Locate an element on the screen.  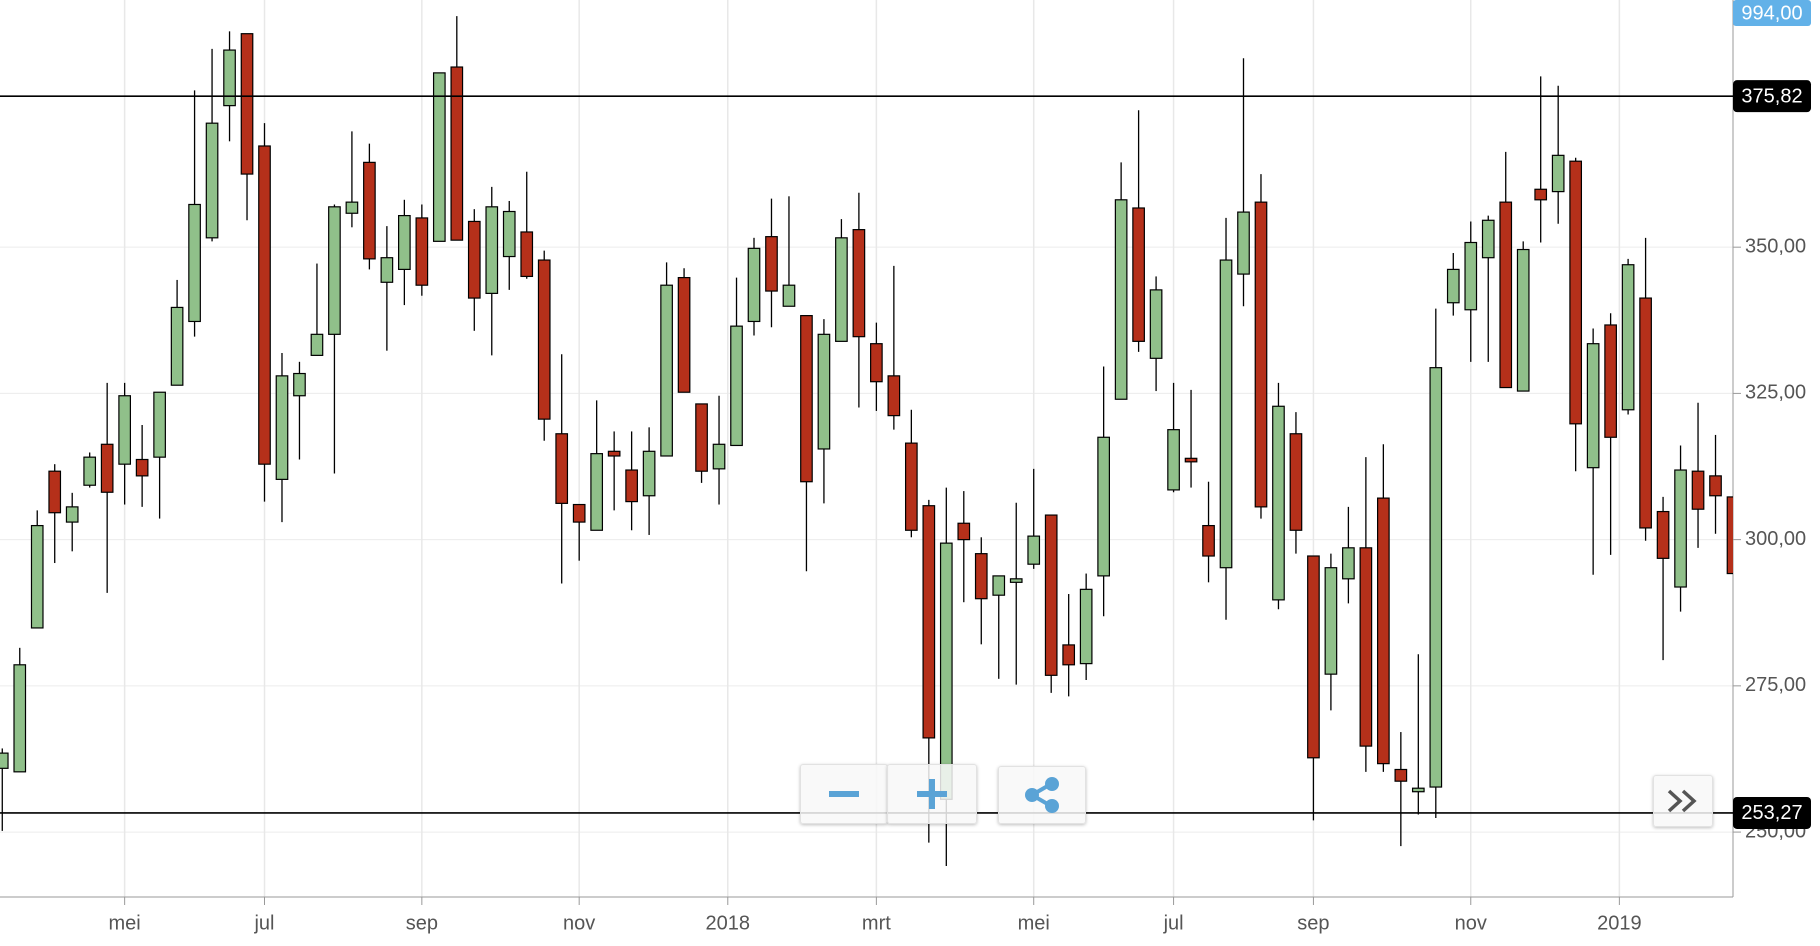
value-badge-label: 375,82 is located at coordinates (1771, 96).